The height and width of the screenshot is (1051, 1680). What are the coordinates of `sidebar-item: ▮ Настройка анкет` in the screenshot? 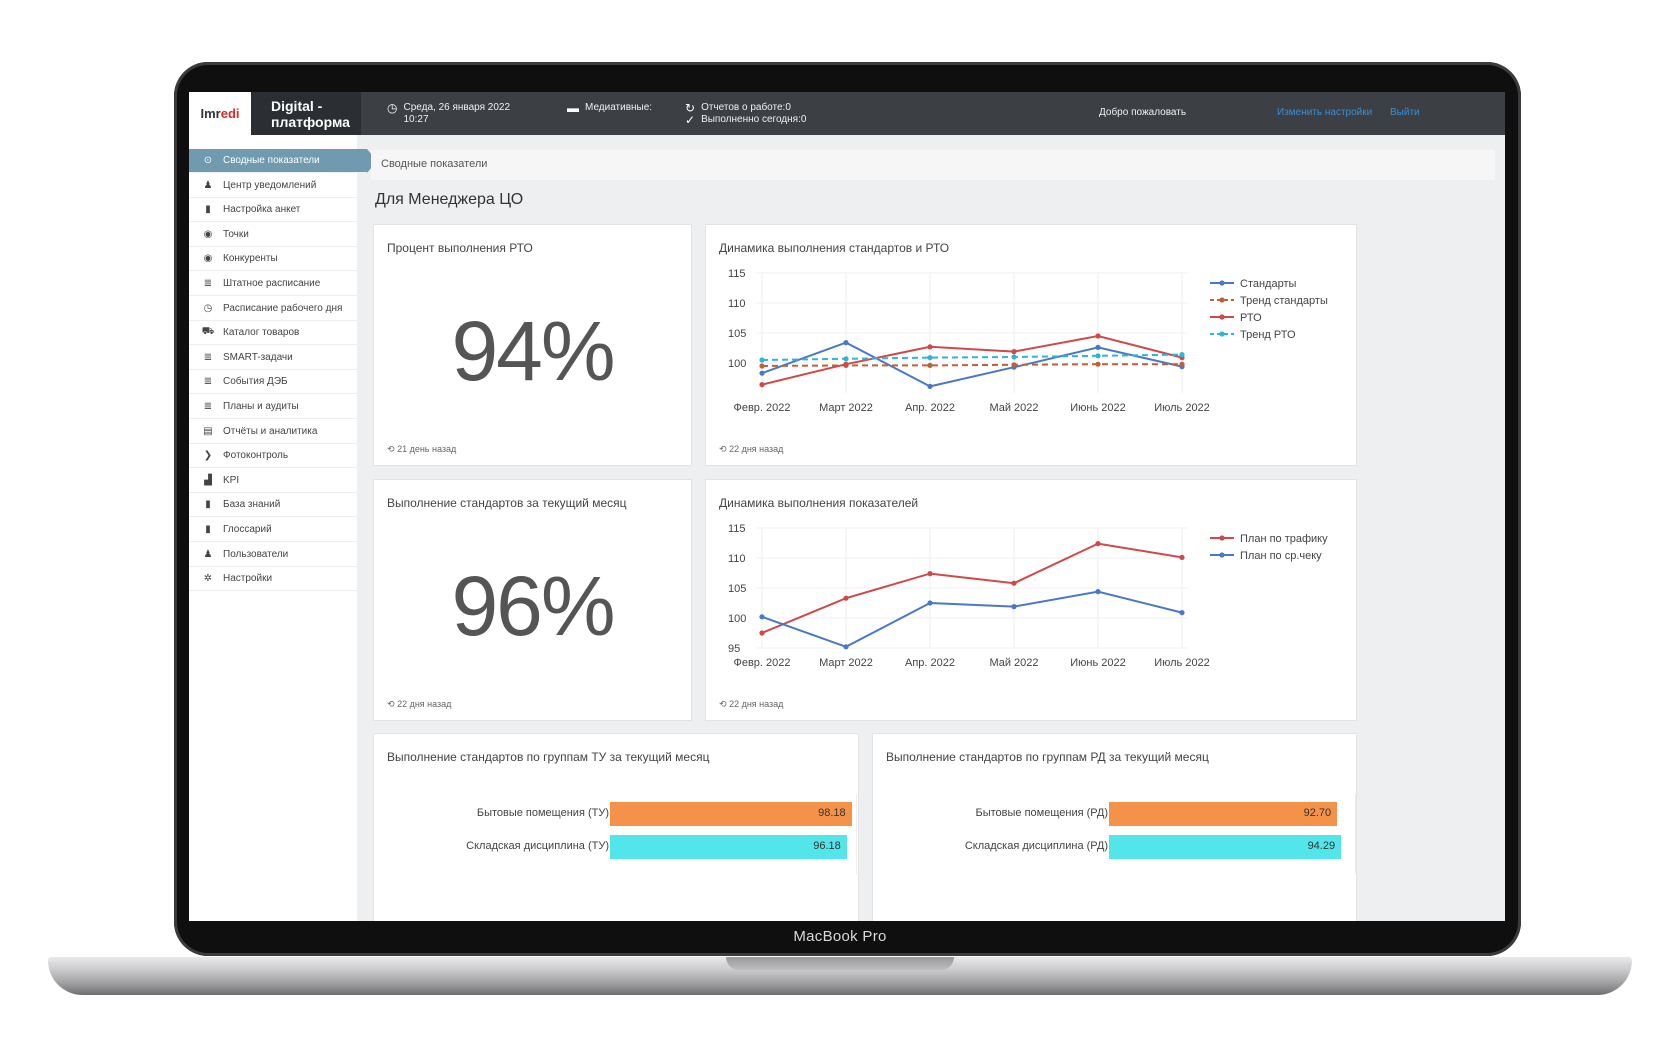 It's located at (273, 210).